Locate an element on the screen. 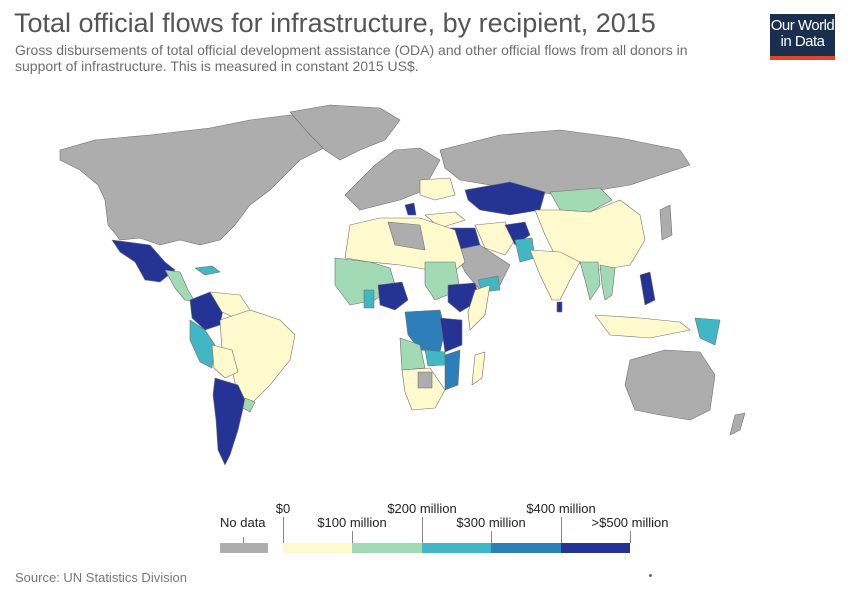 This screenshot has width=850, height=600. region-india is located at coordinates (555, 275).